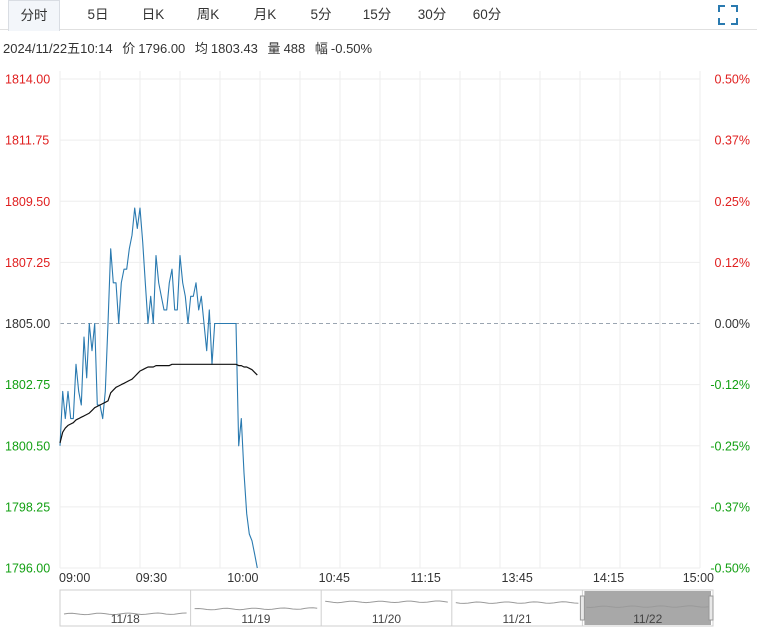  Describe the element at coordinates (58, 48) in the screenshot. I see `quote-datetime: 2024/11/22五10:14` at that location.